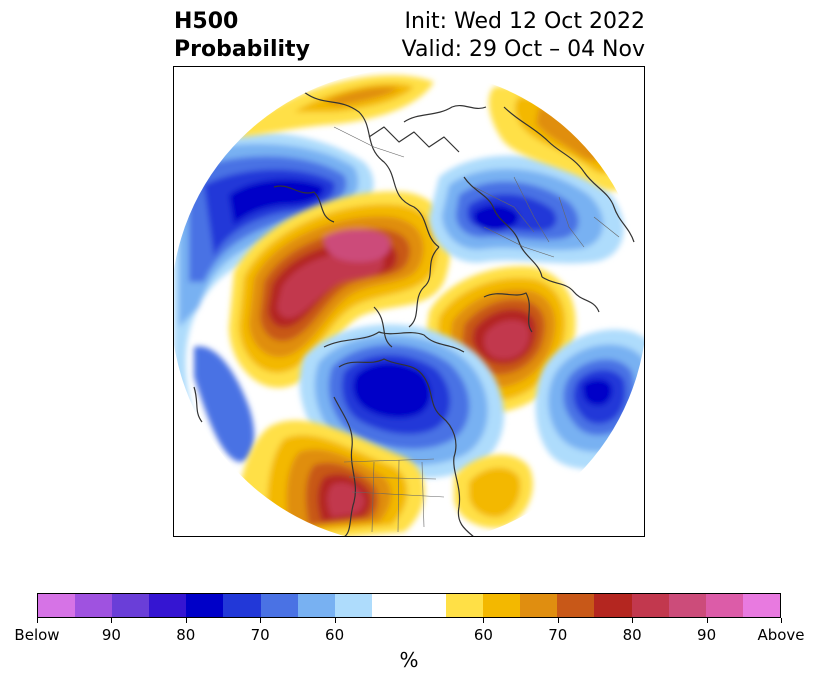  I want to click on colorbar-tick-label: Above, so click(781, 635).